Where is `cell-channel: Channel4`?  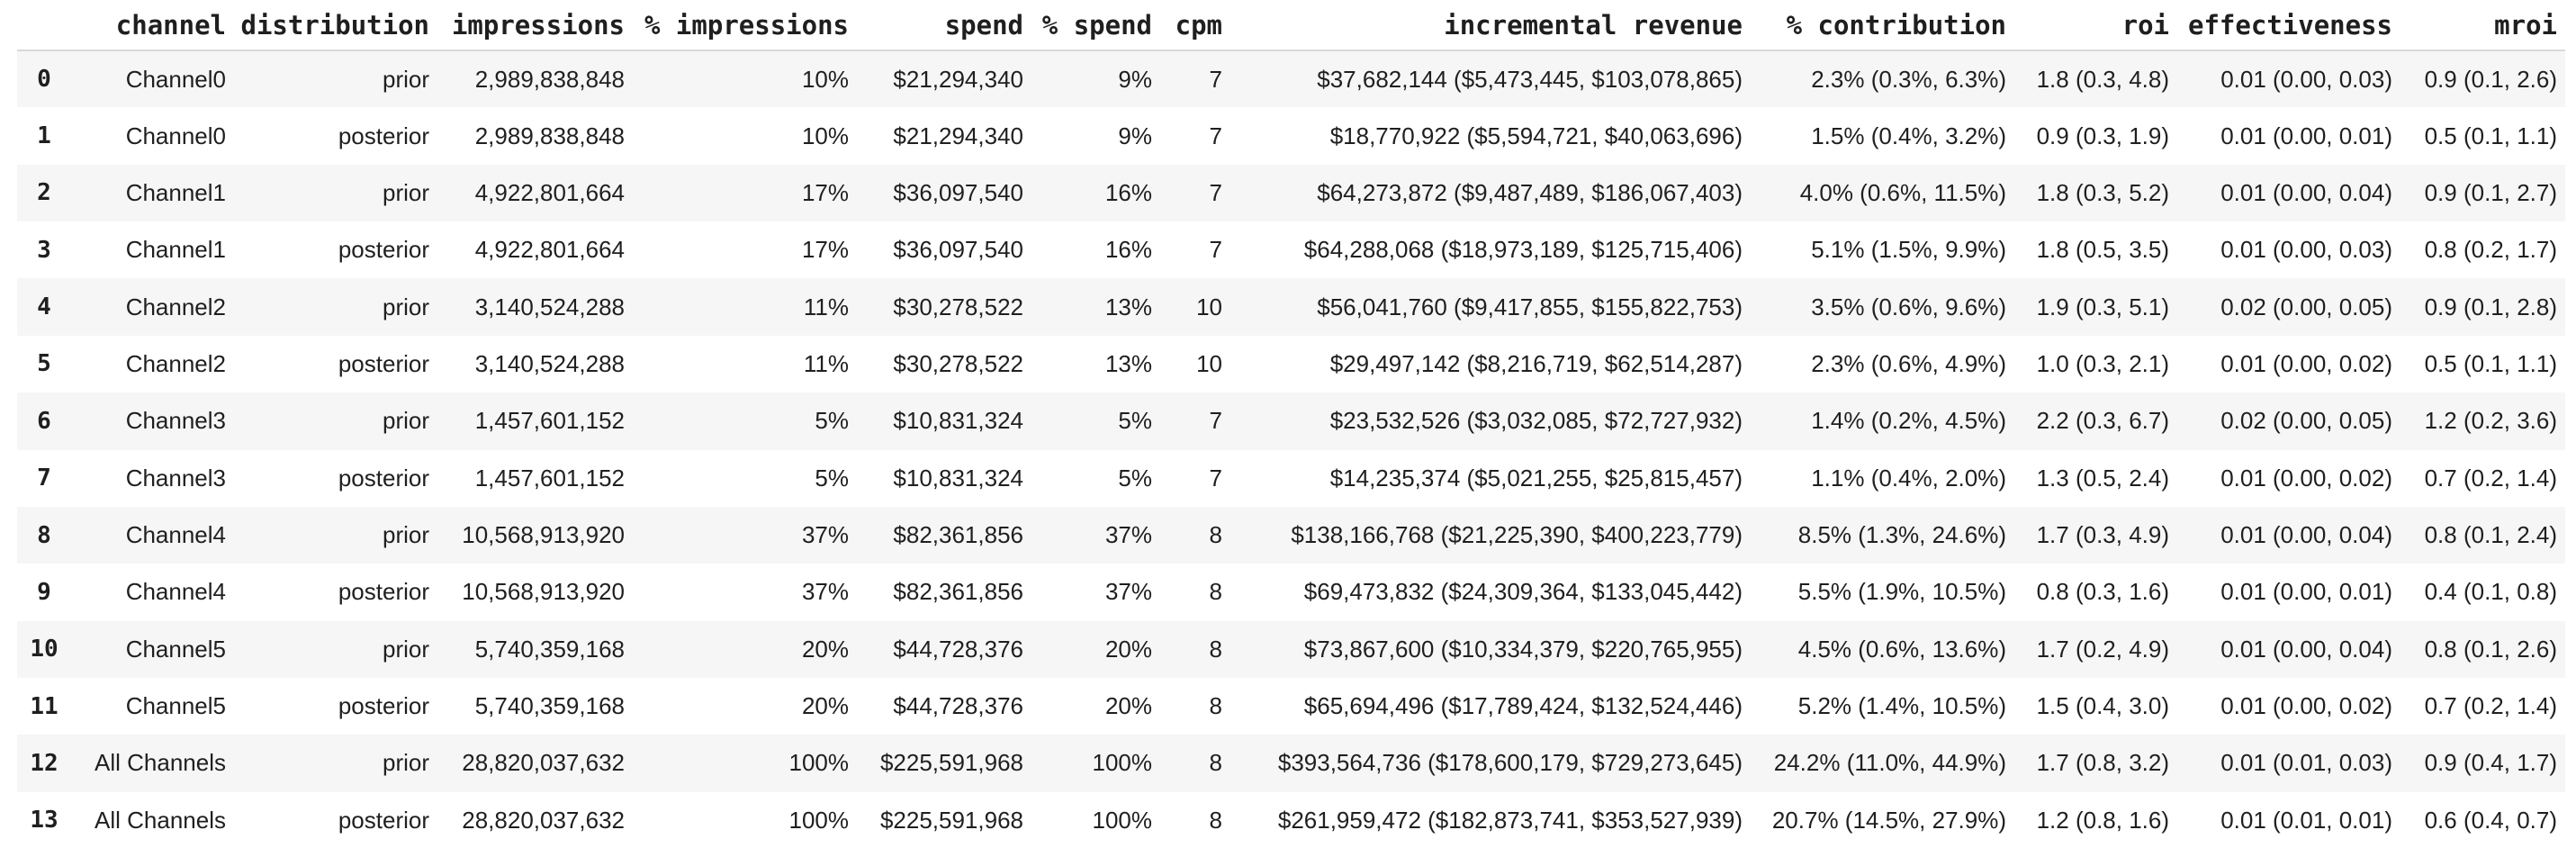 cell-channel: Channel4 is located at coordinates (175, 592).